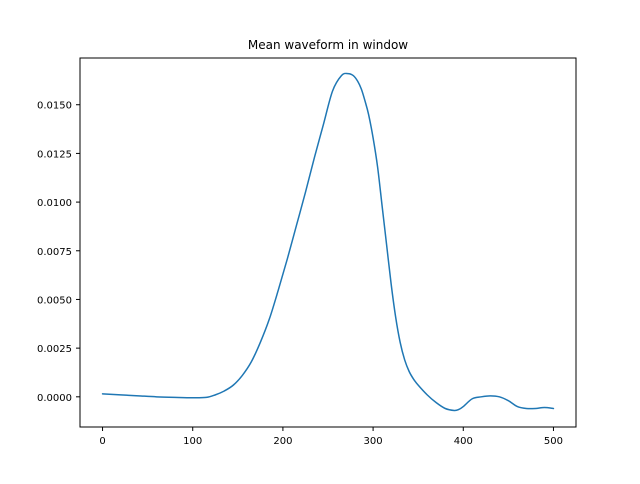 This screenshot has width=640, height=484. What do you see at coordinates (54, 106) in the screenshot?
I see `y-tick-label: 0.0150` at bounding box center [54, 106].